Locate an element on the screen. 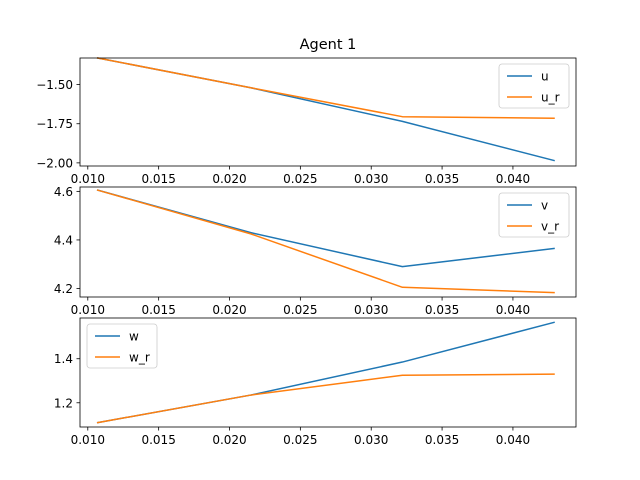 This screenshot has height=480, width=640. legend-label-w_r: w_r is located at coordinates (139, 358).